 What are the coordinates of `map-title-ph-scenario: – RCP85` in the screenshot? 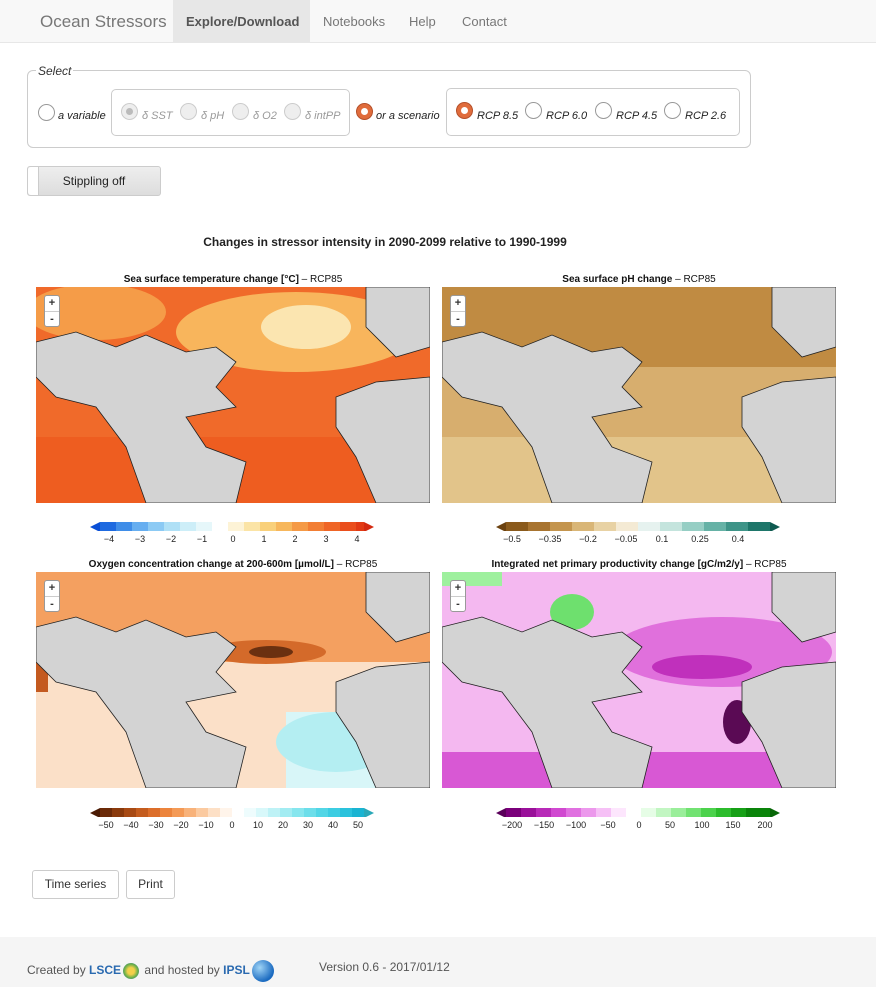 It's located at (694, 279).